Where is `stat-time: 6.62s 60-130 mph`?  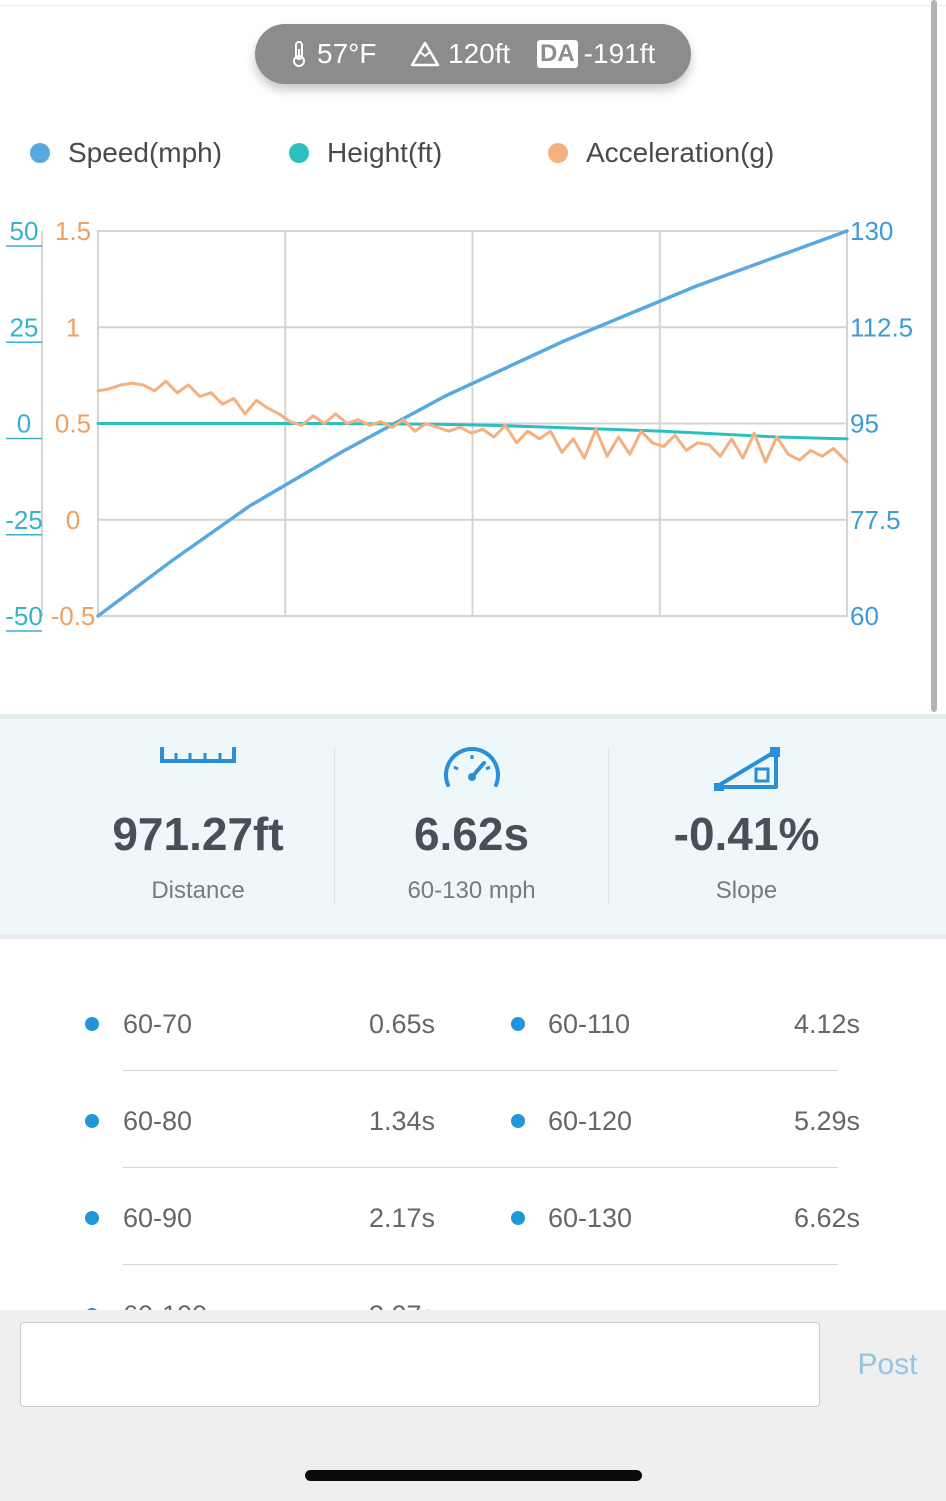
stat-time: 6.62s 60-130 mph is located at coordinates (471, 826).